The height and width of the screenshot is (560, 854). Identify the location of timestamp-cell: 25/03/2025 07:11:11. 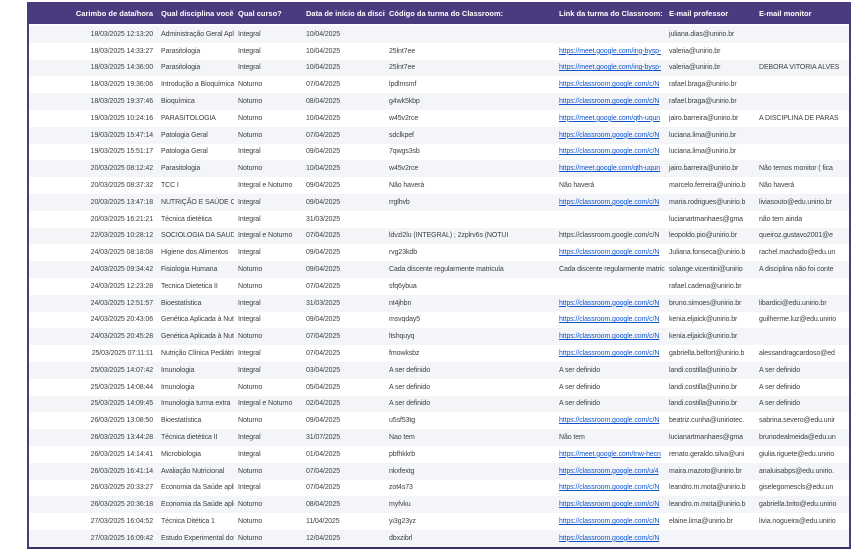
(93, 353).